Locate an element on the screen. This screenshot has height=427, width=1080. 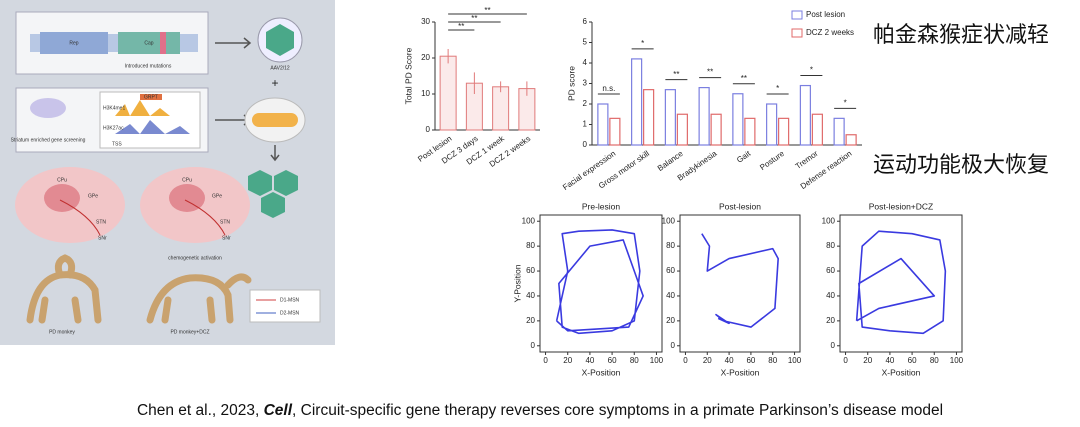
y-axis-label: Total PD Score is located at coordinates (408, 75).